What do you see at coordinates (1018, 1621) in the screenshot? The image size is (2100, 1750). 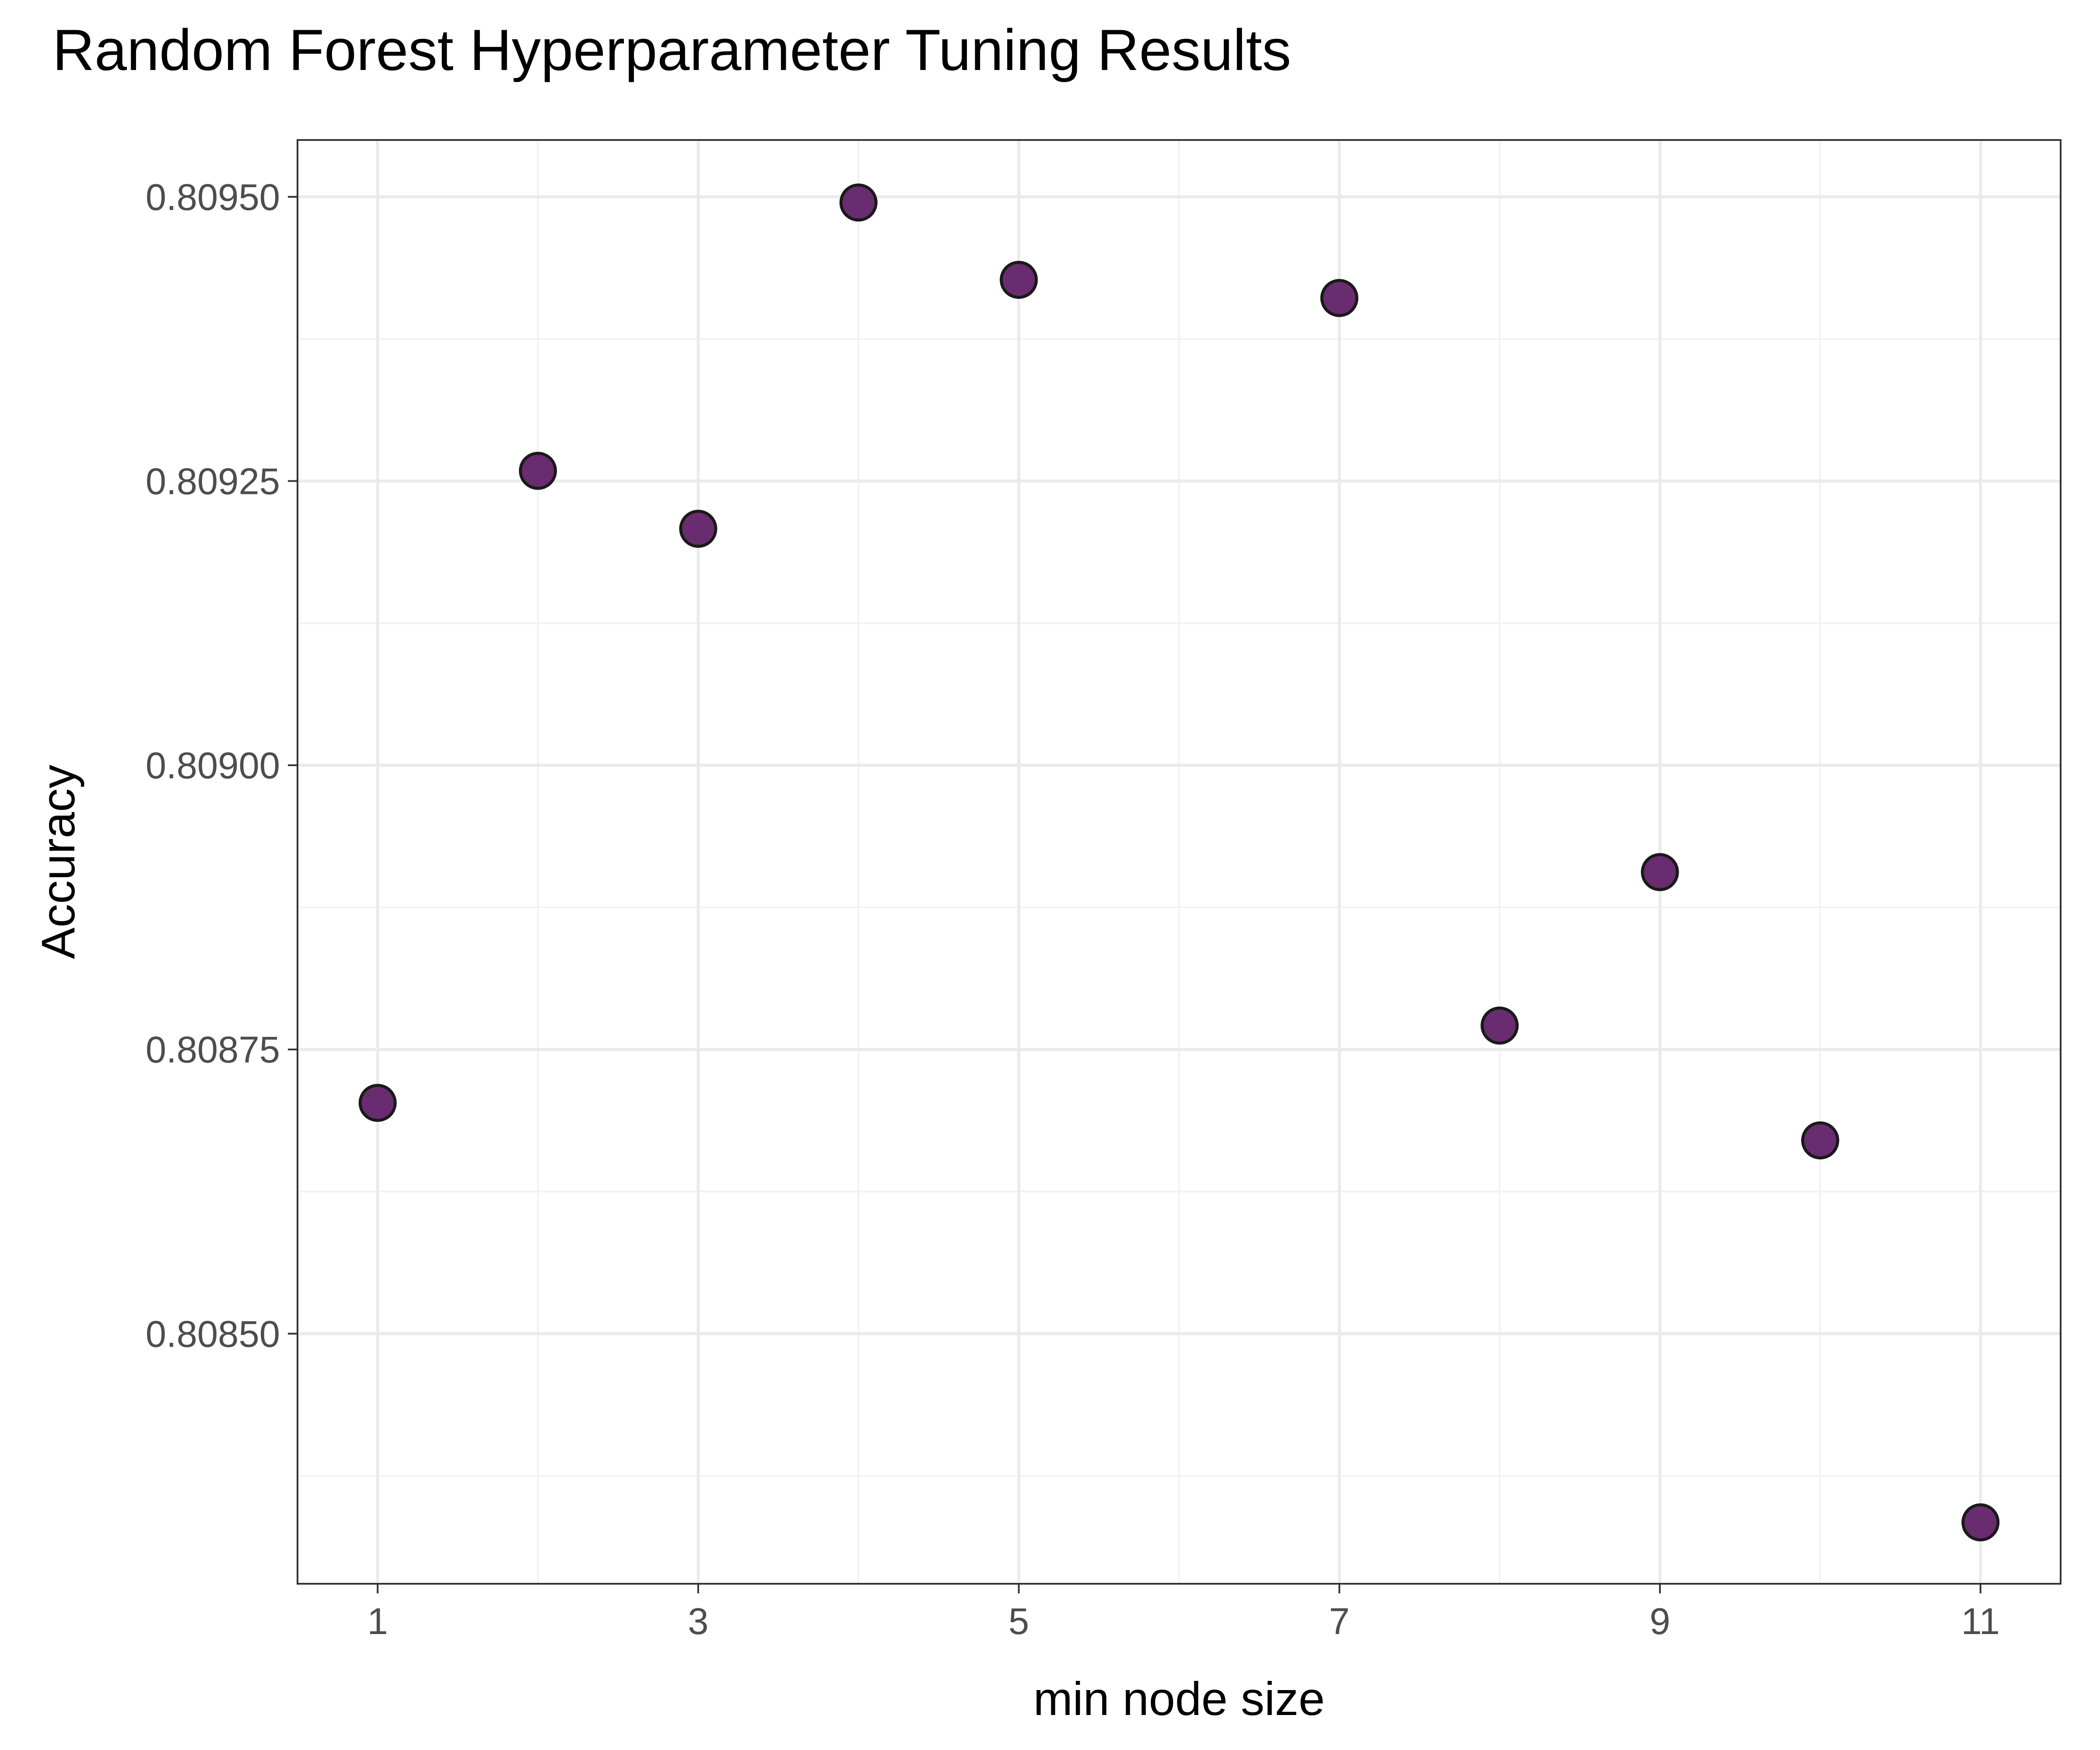 I see `x-tick-label: 5` at bounding box center [1018, 1621].